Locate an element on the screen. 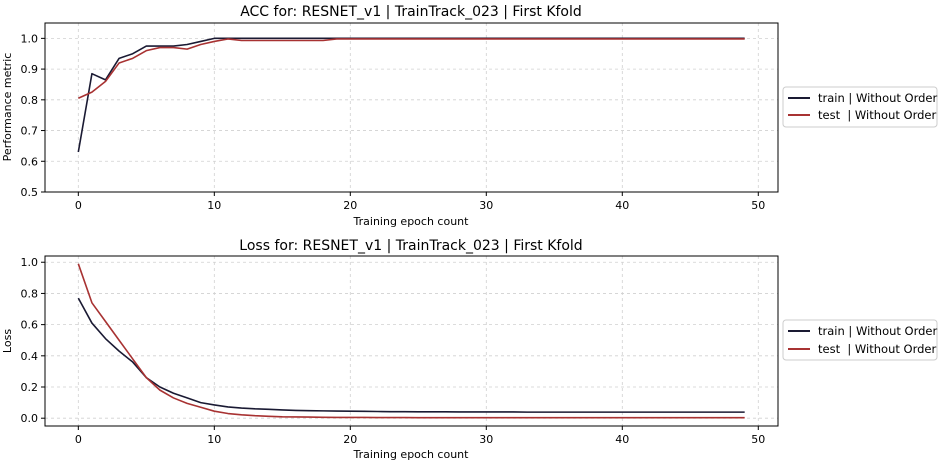 This screenshot has width=941, height=466. acc-x-tick-label: 40 is located at coordinates (622, 205).